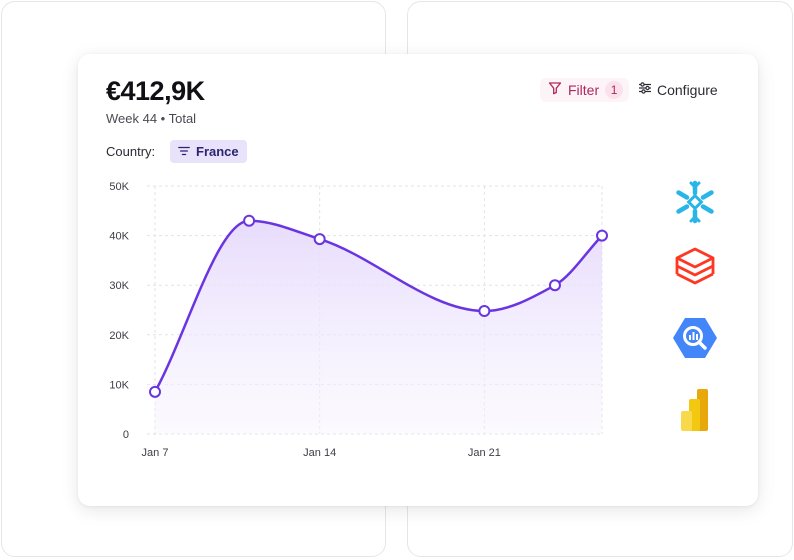 The height and width of the screenshot is (560, 794). What do you see at coordinates (695, 268) in the screenshot?
I see `databricks-icon` at bounding box center [695, 268].